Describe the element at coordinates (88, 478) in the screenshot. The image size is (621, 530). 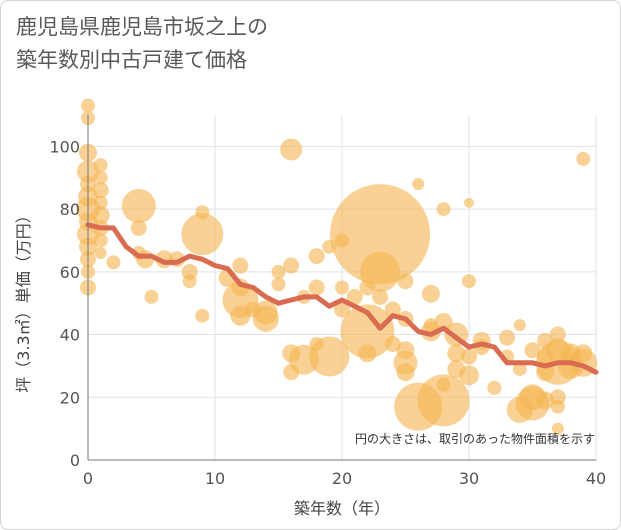
I see `x-tick-label: 0` at that location.